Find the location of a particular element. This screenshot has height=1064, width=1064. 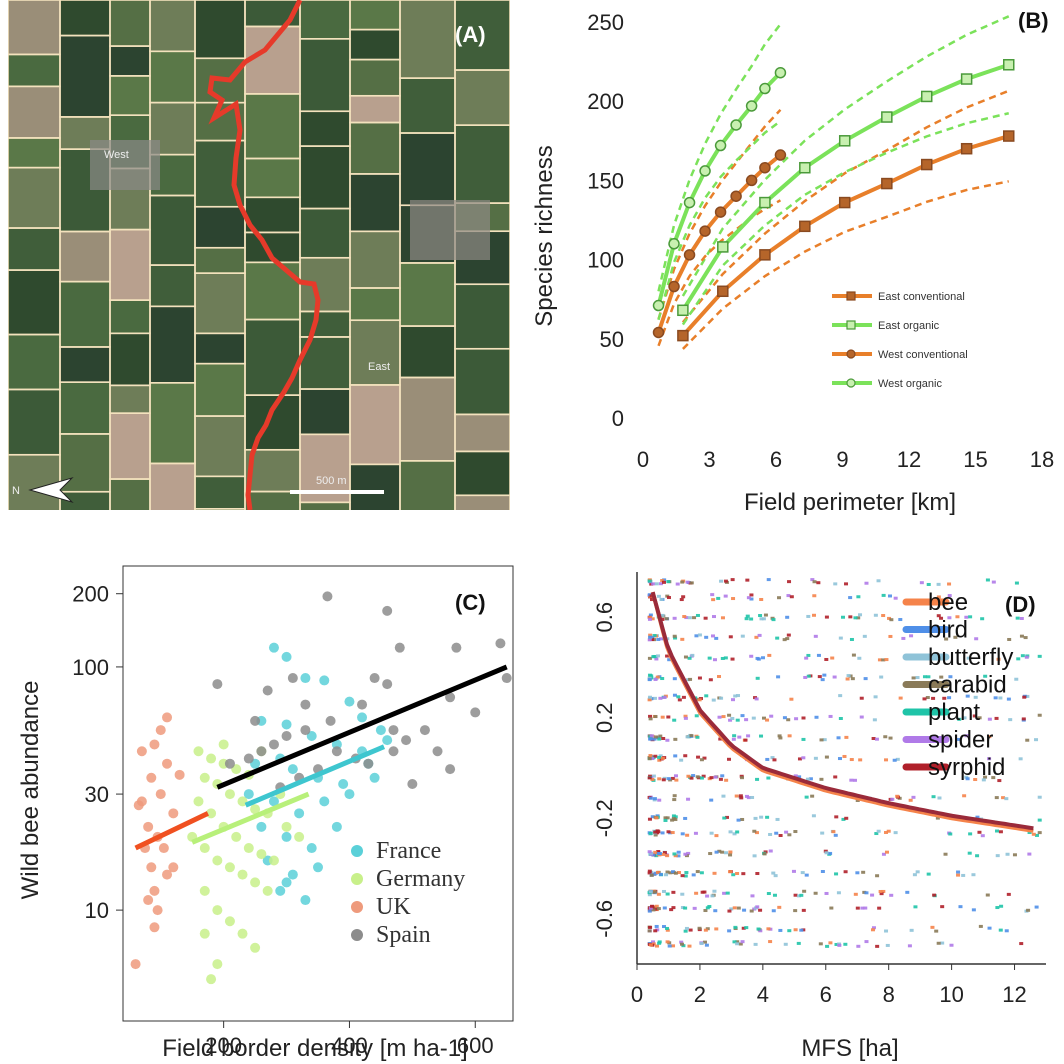

panel-d-legend-label: bee is located at coordinates (948, 602).